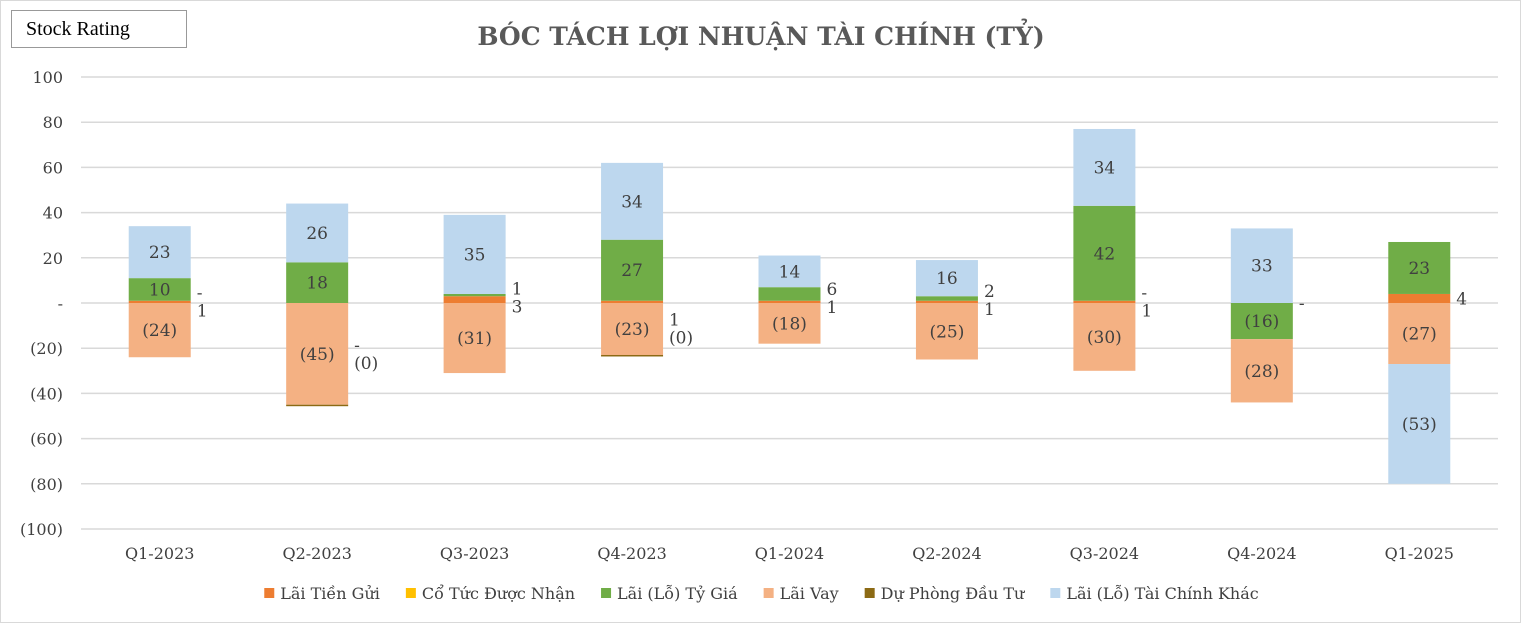  I want to click on data-label: (28), so click(1261, 372).